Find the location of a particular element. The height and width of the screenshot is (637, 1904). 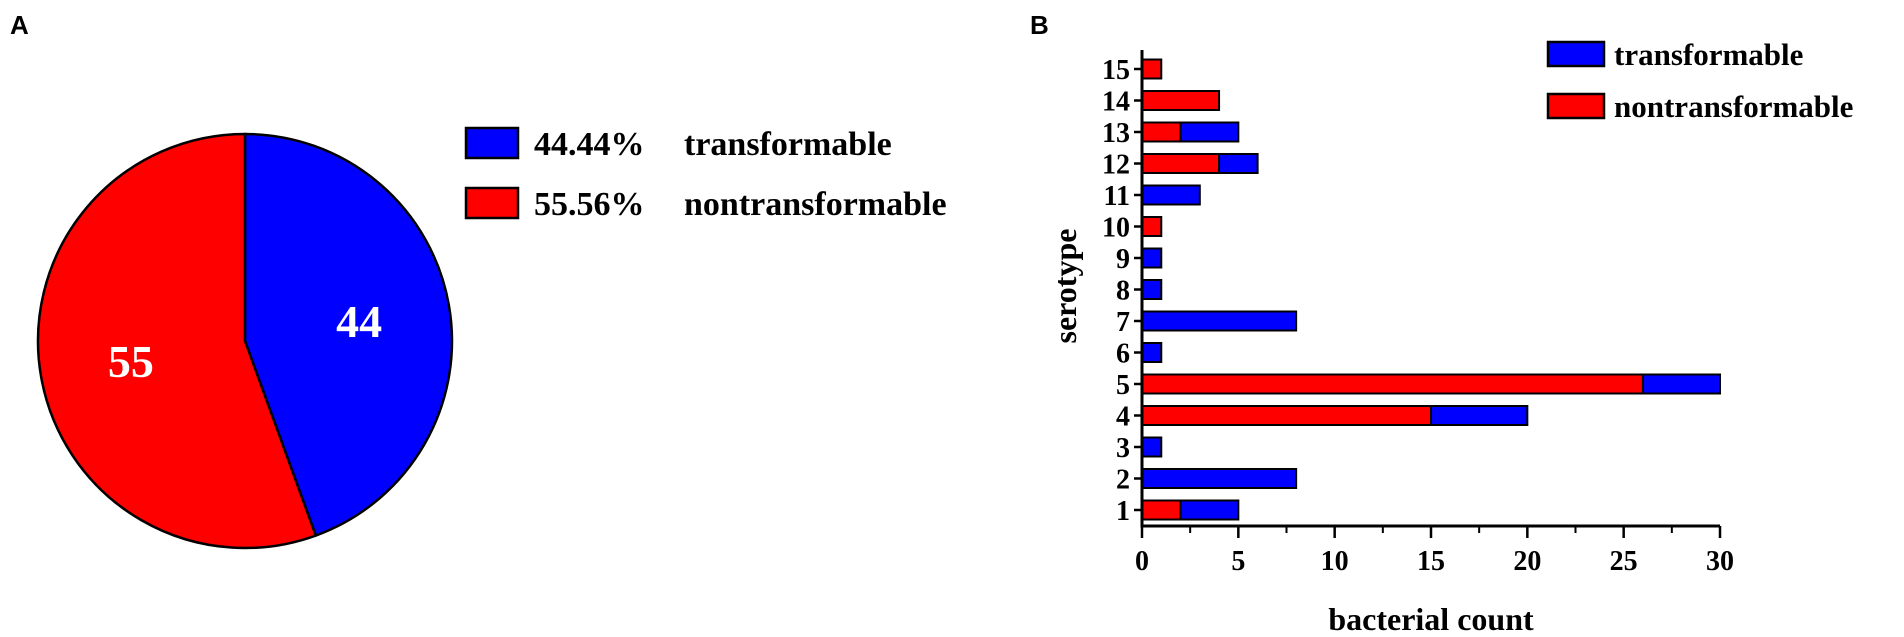

bar-legend-swatch-nontransformable is located at coordinates (1576, 106).